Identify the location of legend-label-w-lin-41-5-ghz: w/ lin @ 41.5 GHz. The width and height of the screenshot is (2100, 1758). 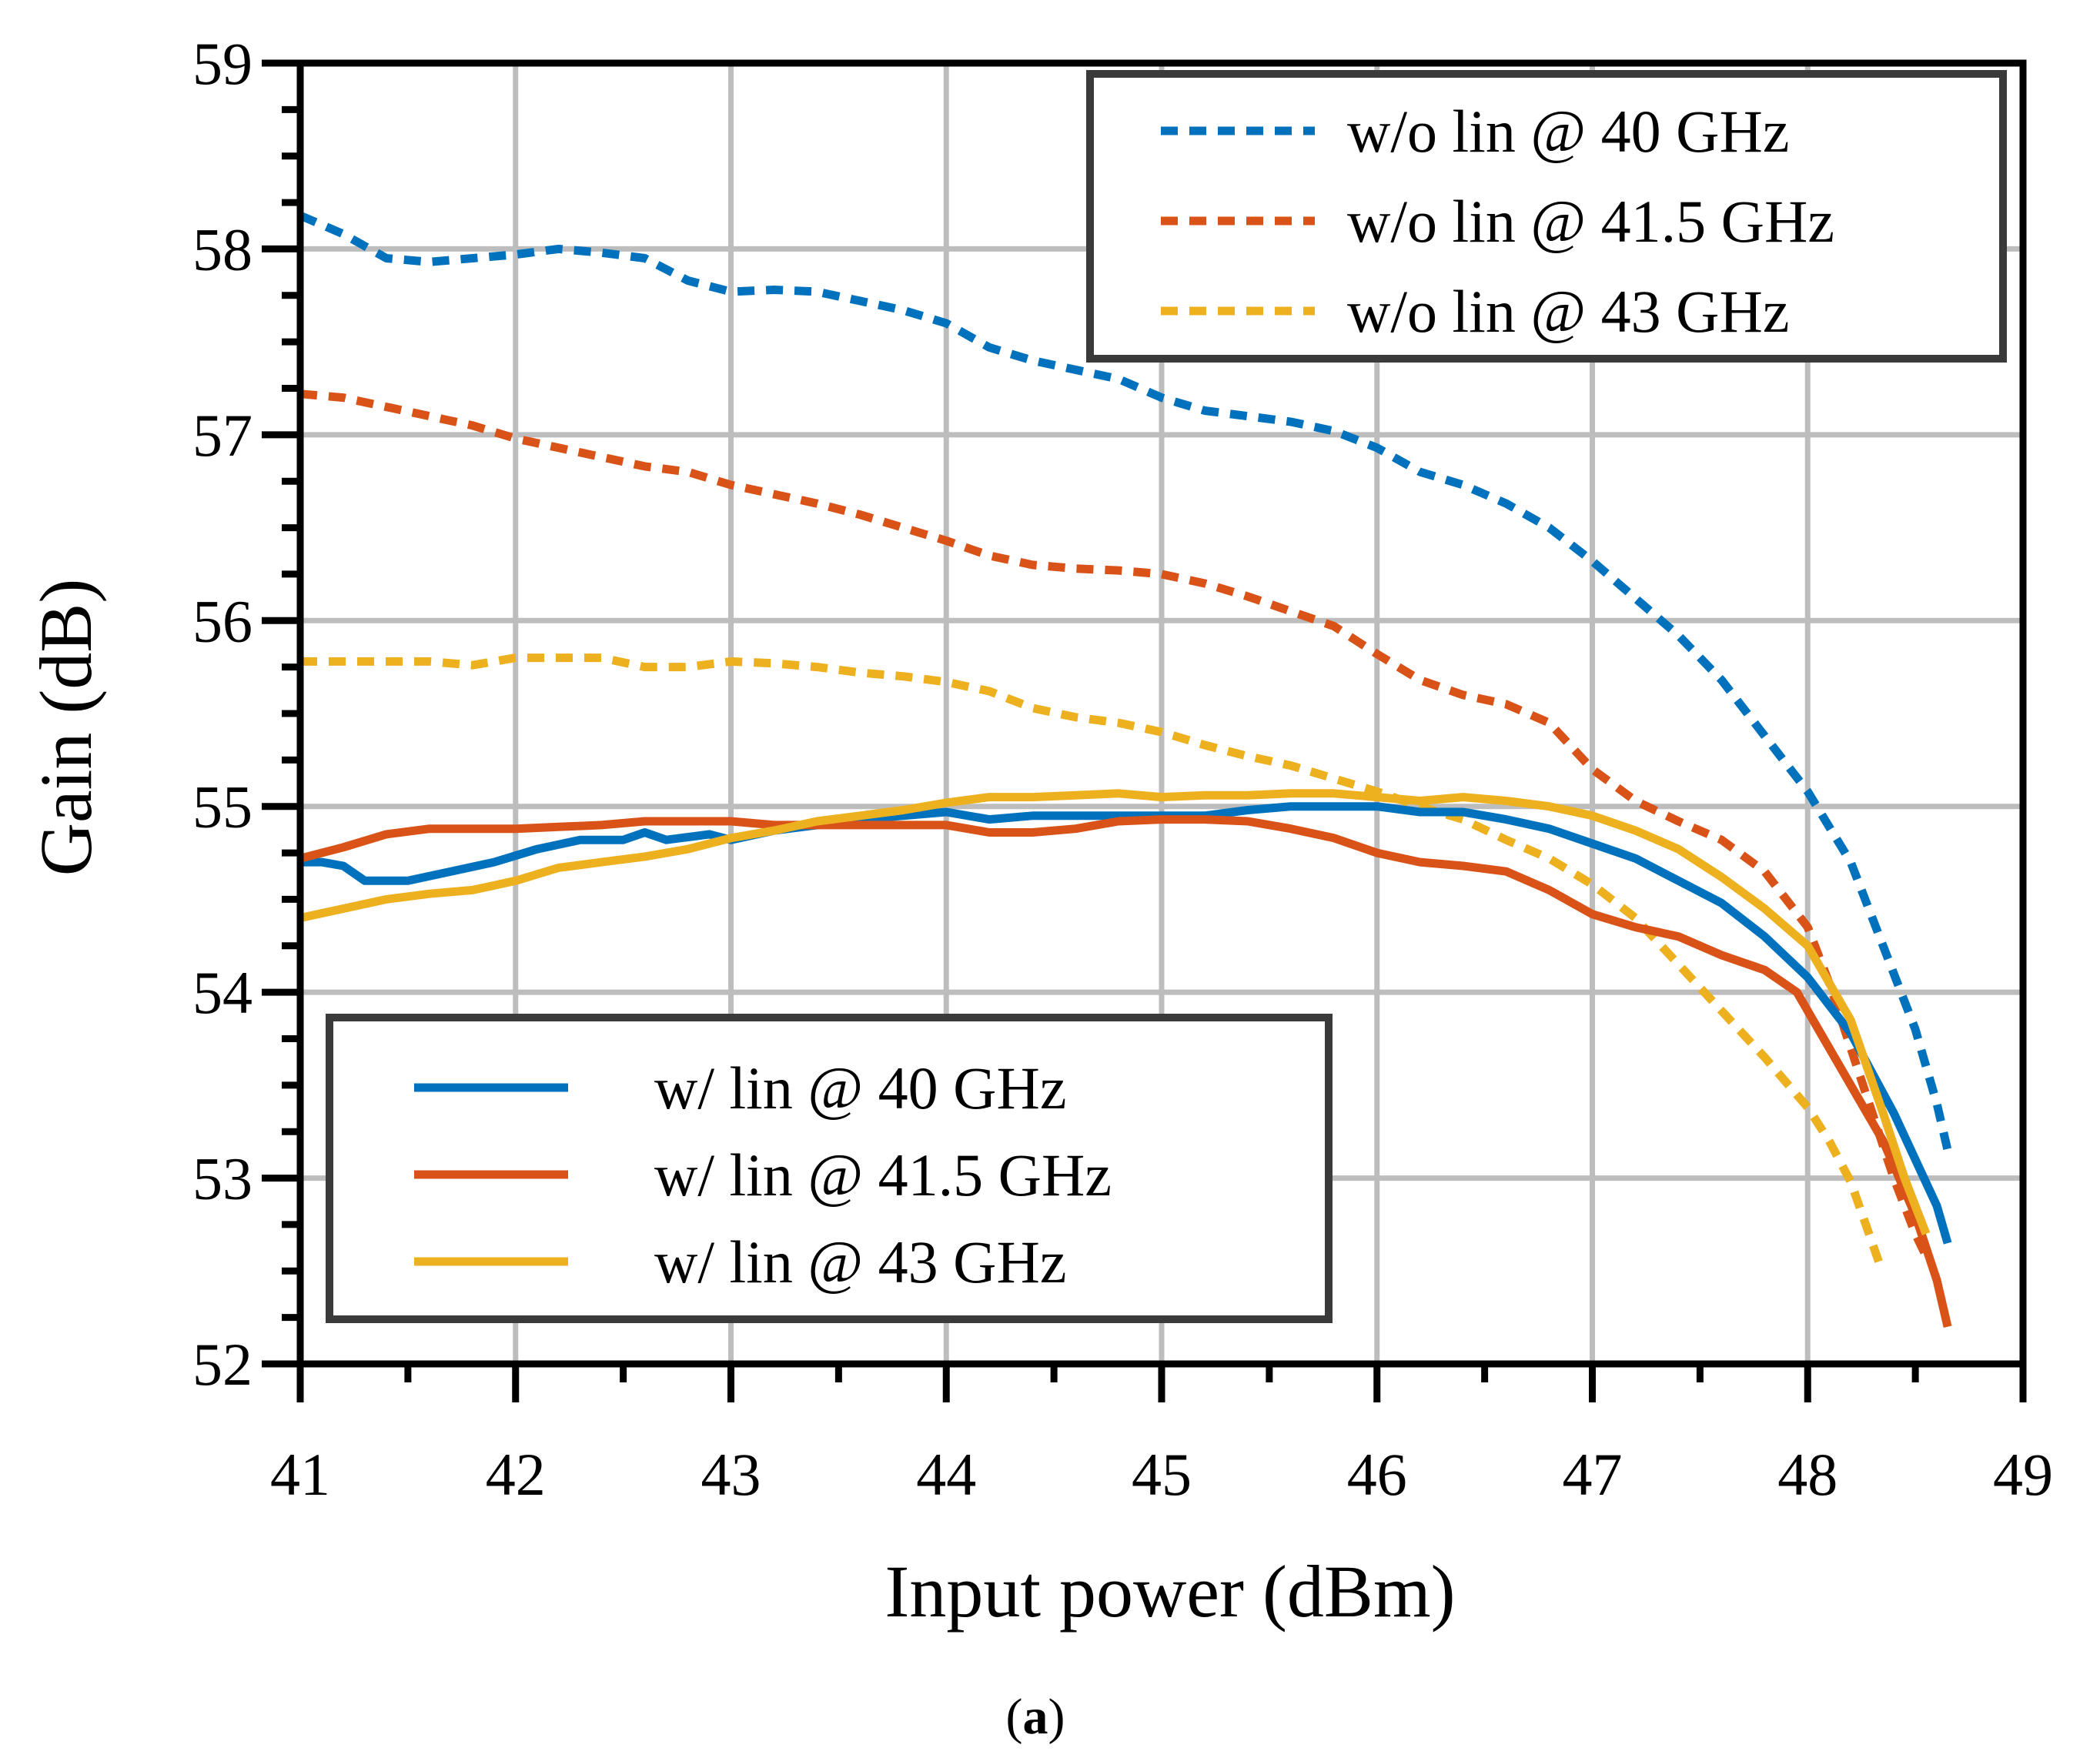
(883, 1174).